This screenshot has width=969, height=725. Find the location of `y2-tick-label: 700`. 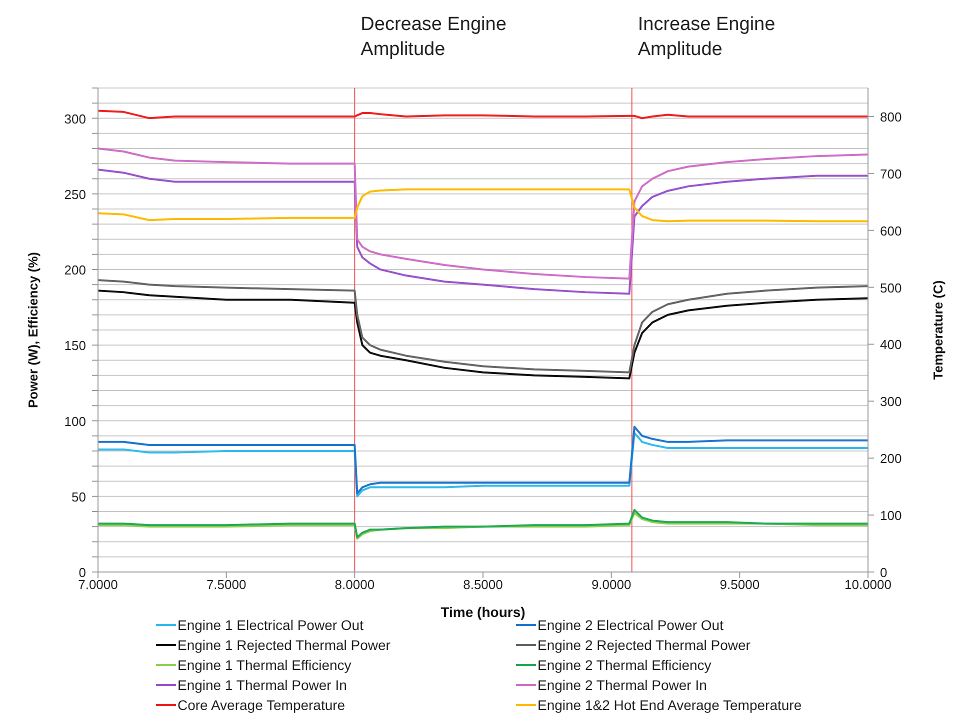

y2-tick-label: 700 is located at coordinates (891, 174).